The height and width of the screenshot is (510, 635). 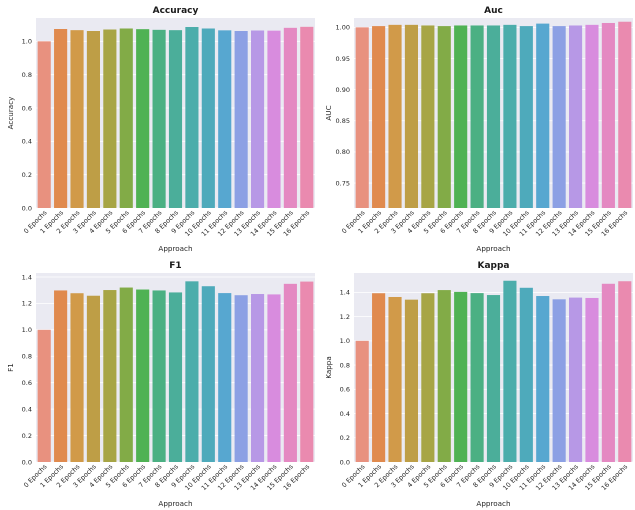 What do you see at coordinates (345, 341) in the screenshot?
I see `kappa-ytick-label: 1.0` at bounding box center [345, 341].